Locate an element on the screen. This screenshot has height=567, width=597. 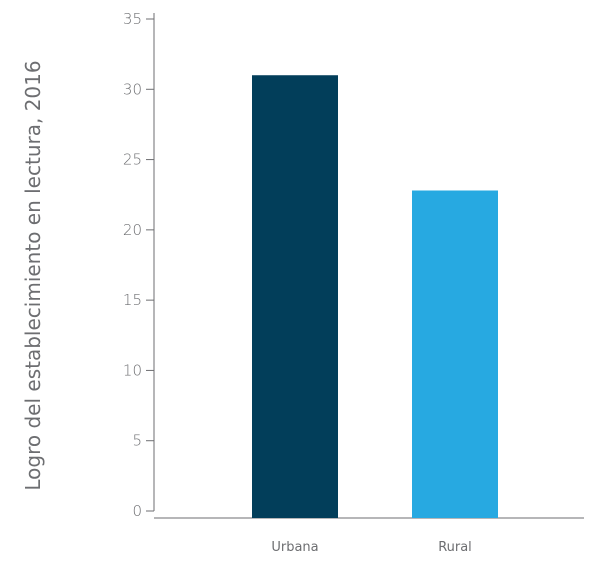
y-axis: 0 5 10 15 20 25 30 35 is located at coordinates (139, 265).